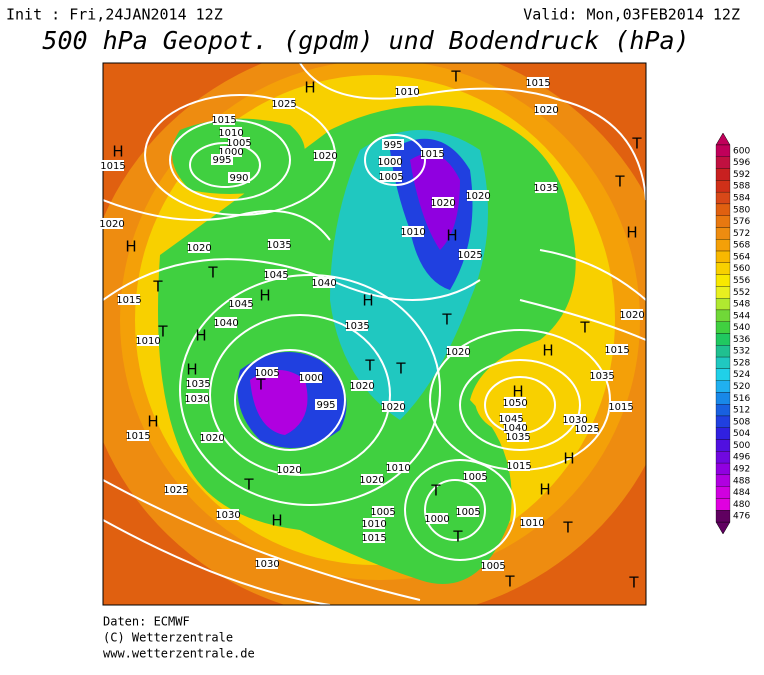 The image size is (764, 675). I want to click on colorbar-label: 580, so click(741, 210).